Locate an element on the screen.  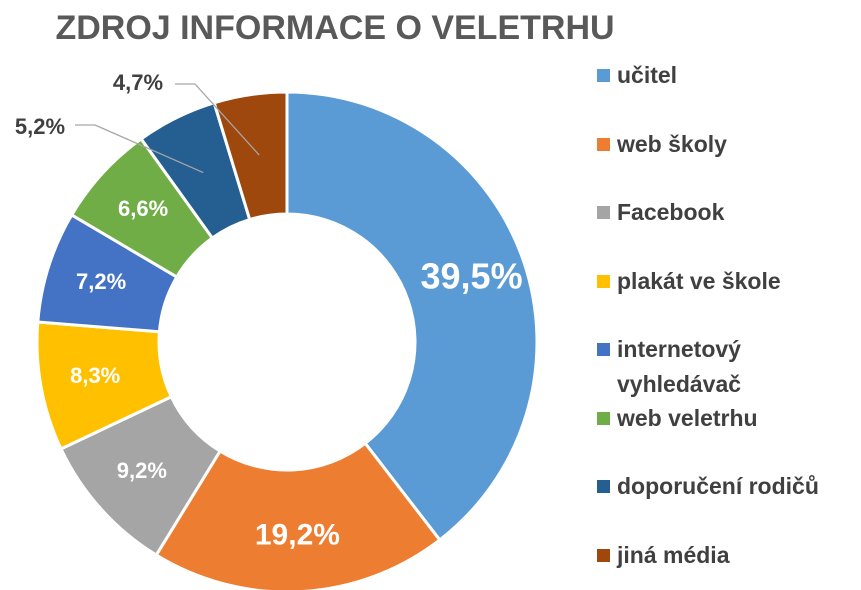
data-label: 9,2% is located at coordinates (142, 470).